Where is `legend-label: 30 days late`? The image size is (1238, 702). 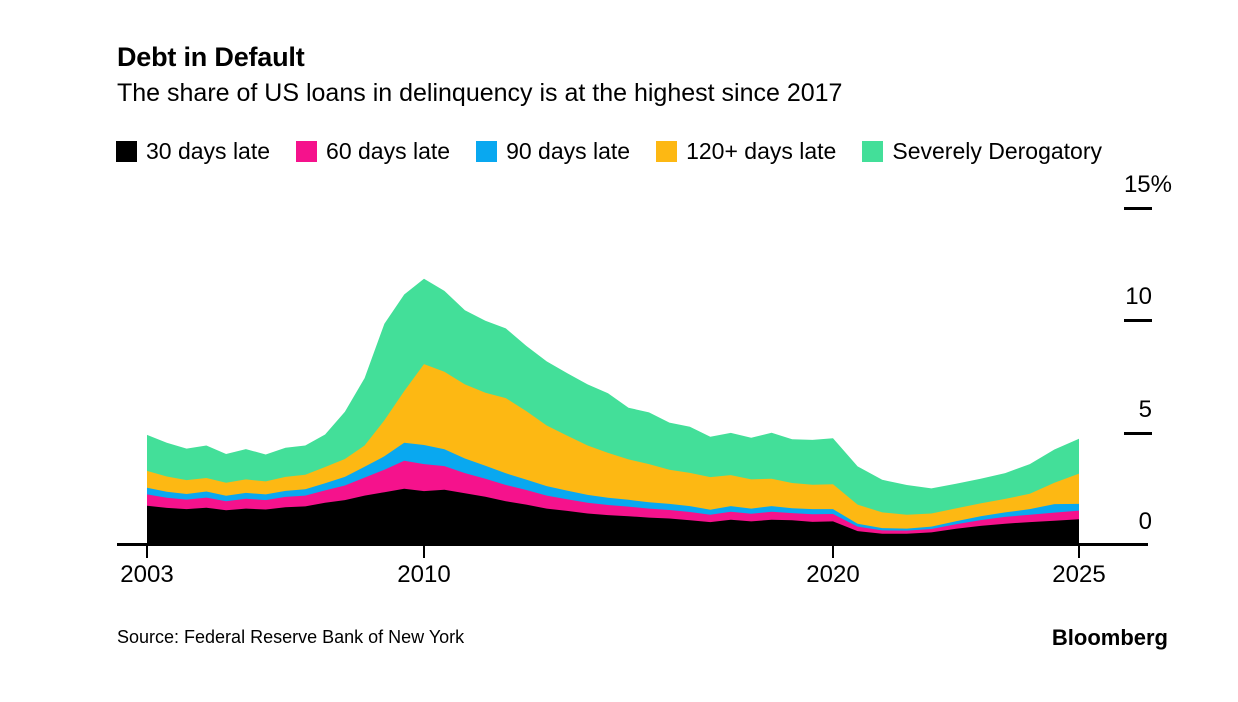 legend-label: 30 days late is located at coordinates (208, 151).